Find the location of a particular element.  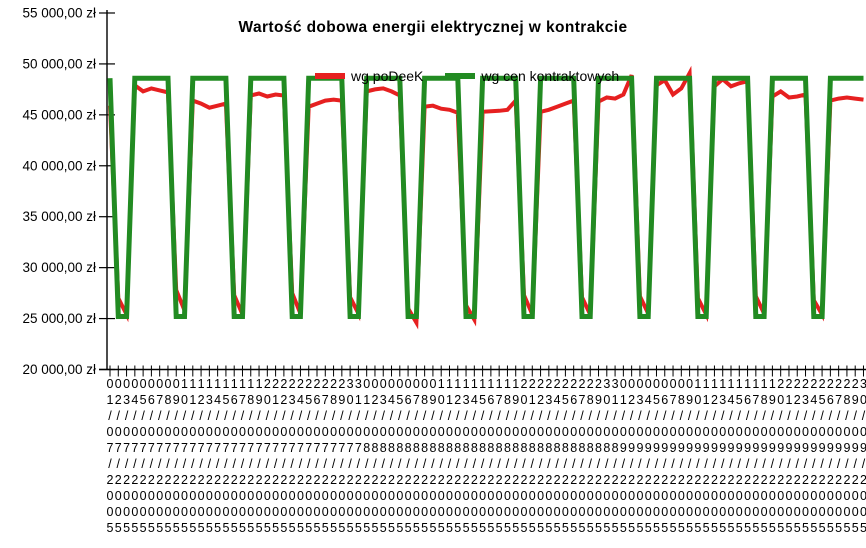

x-date-label: 2 1/0 8/2 0 0 5 is located at coordinates (532, 456).